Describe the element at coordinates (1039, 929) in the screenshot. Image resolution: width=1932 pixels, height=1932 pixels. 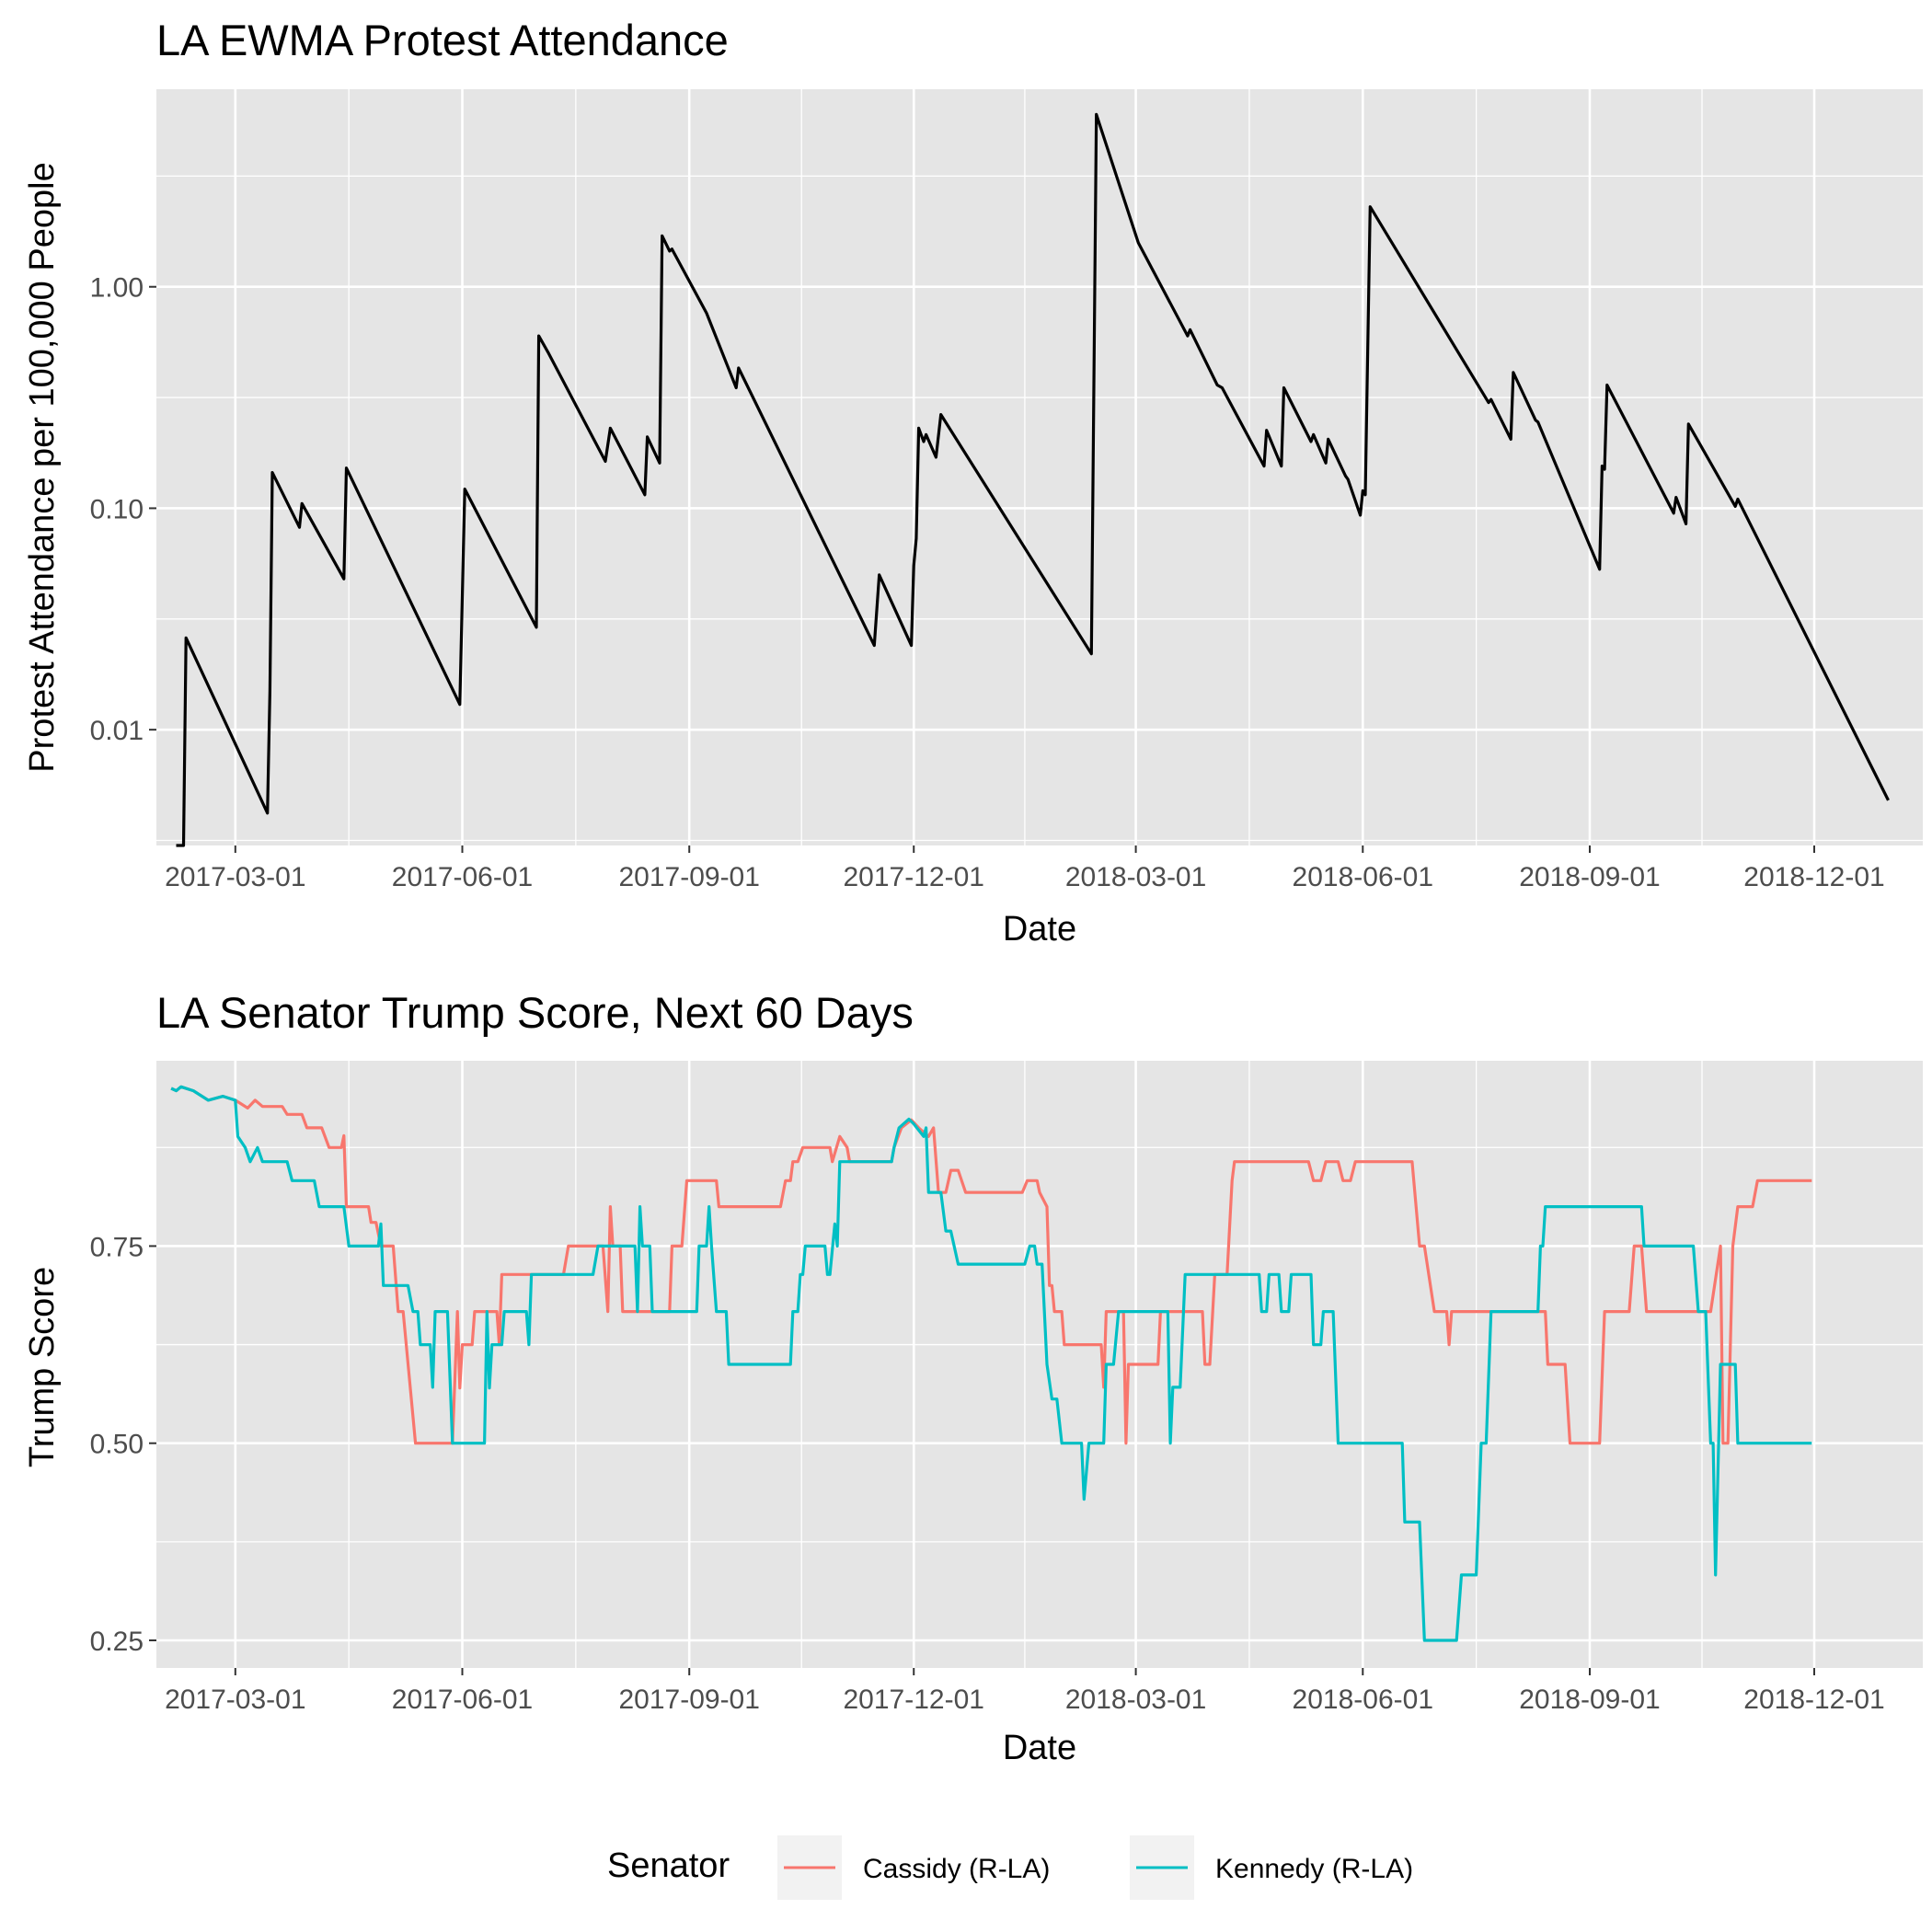
I see `protest-x-axis-title: Date` at that location.